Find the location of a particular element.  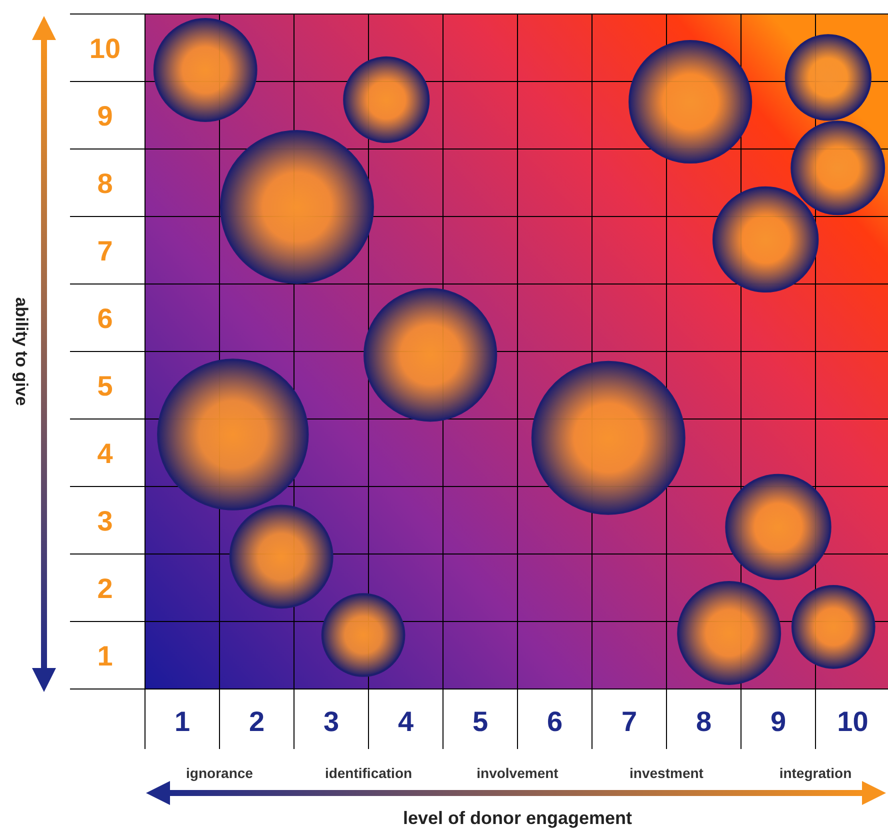

y-tick-label: 7 is located at coordinates (105, 250).